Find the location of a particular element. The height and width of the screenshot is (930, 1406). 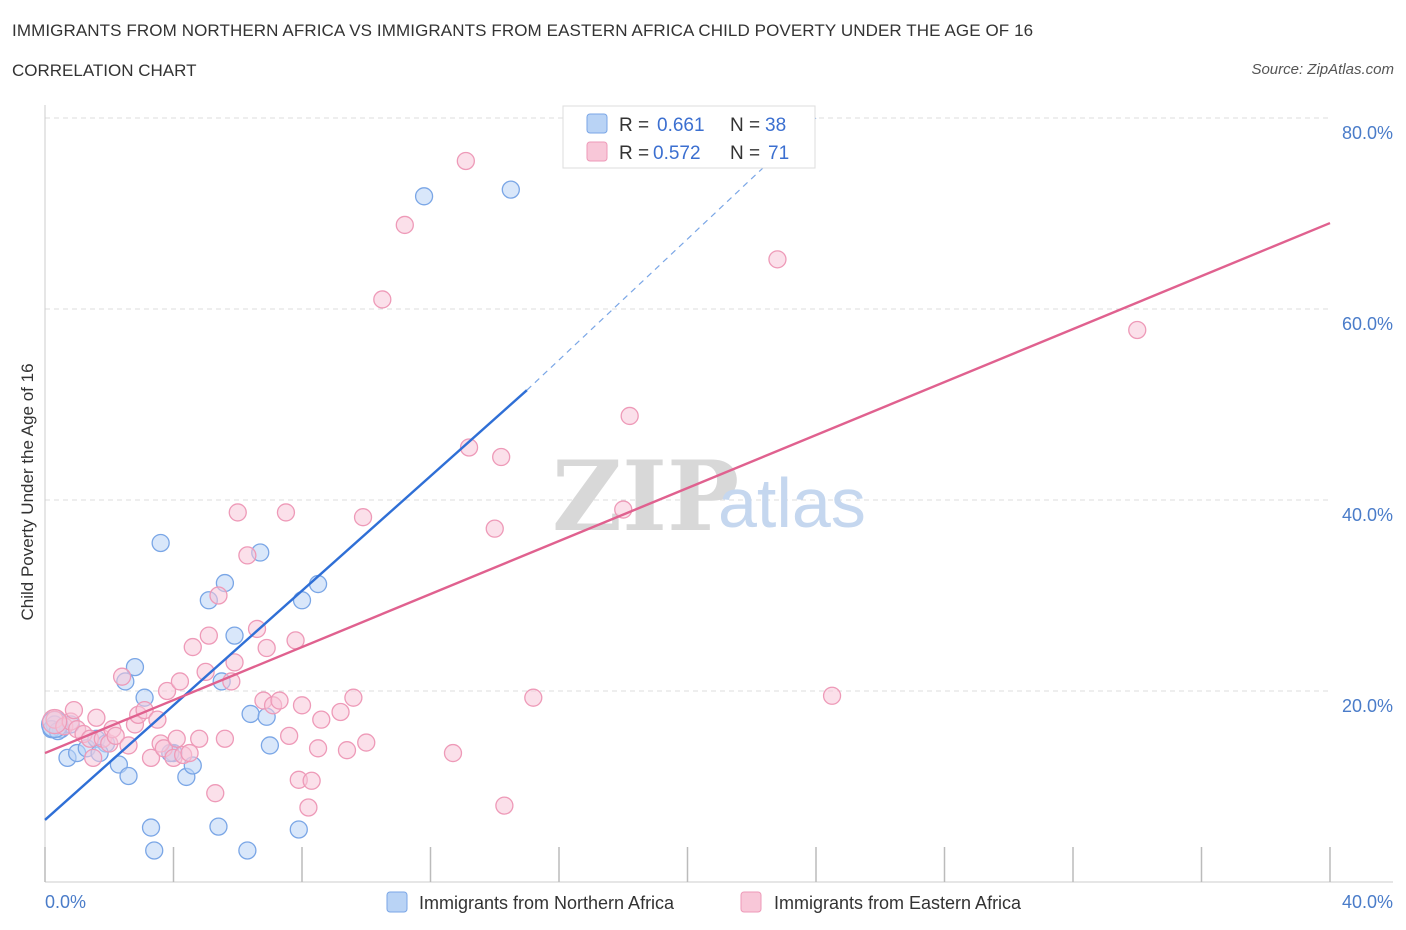

legend-n-value-eastern: 71 is located at coordinates (778, 153).